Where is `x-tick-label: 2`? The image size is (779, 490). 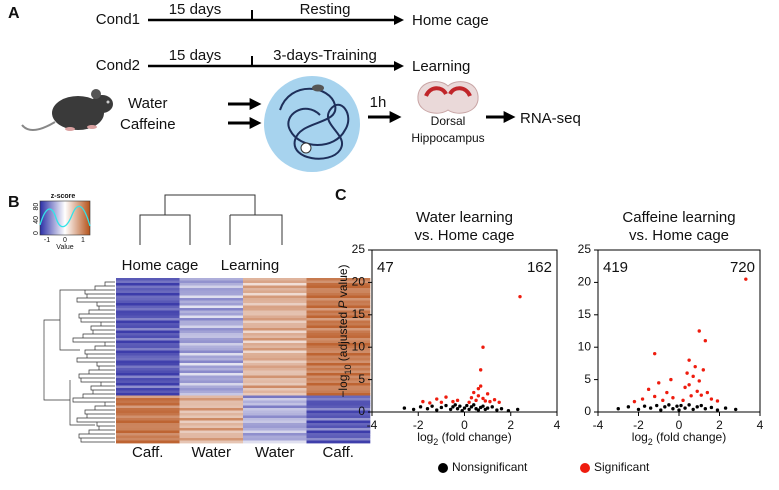 x-tick-label: 2 is located at coordinates (510, 425).